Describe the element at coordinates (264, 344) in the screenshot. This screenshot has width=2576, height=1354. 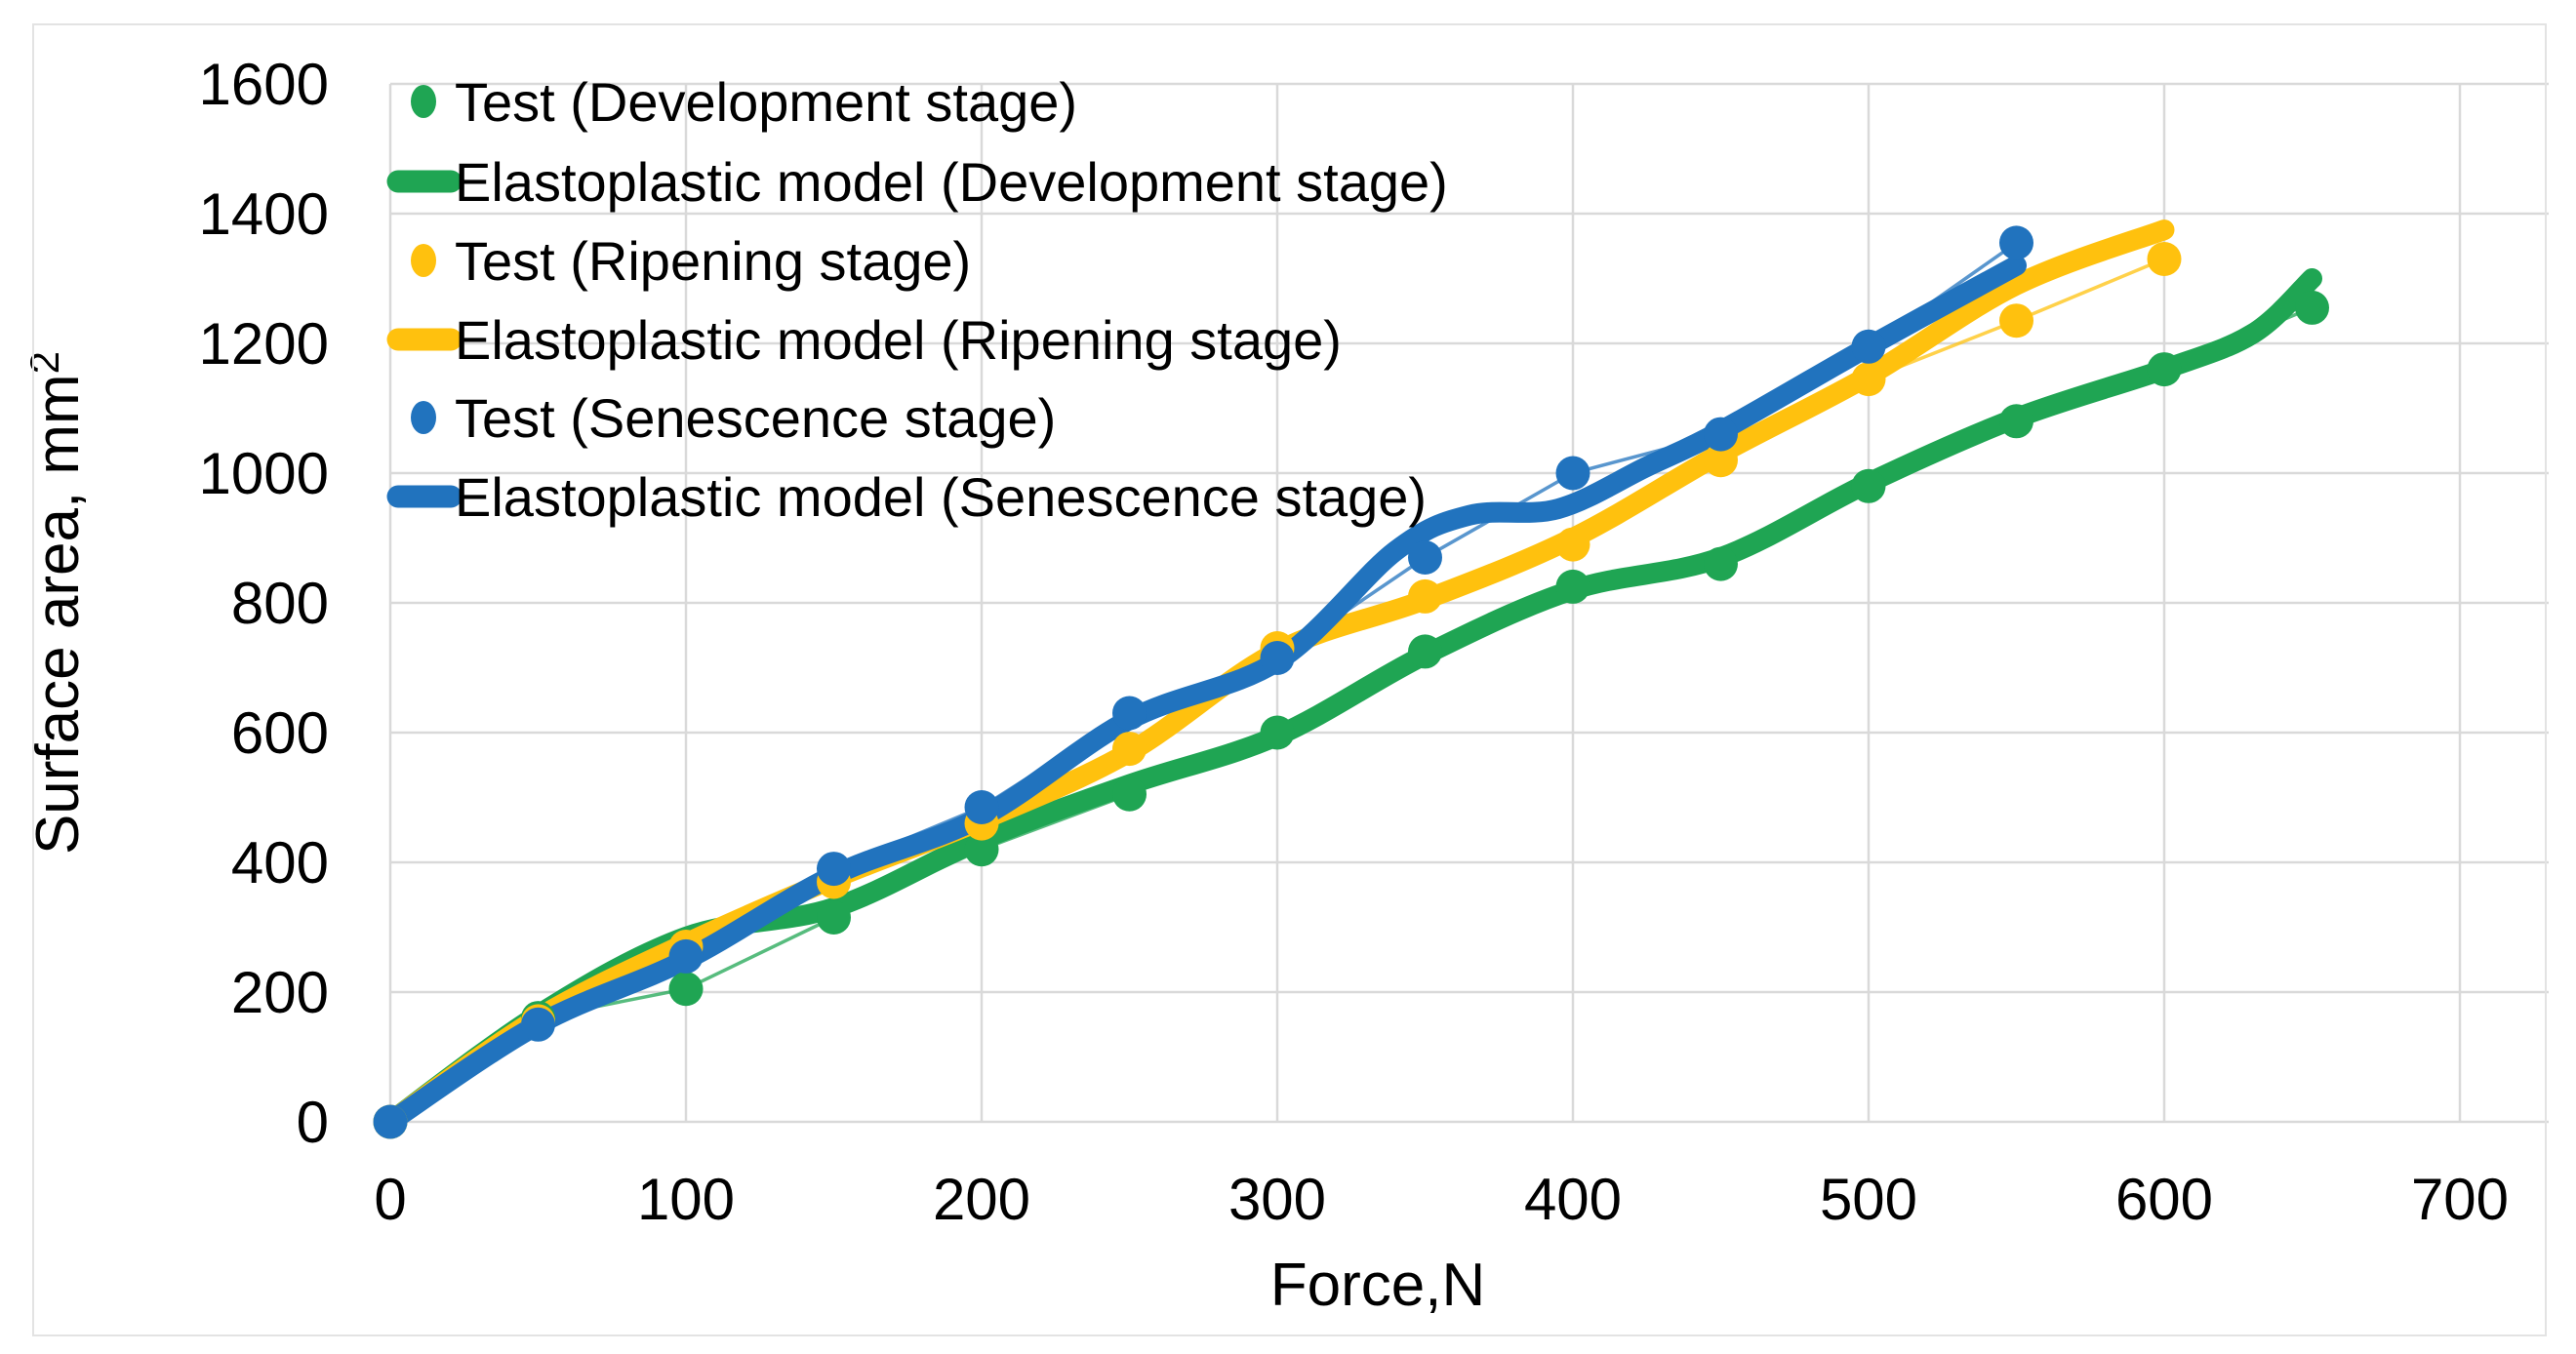
I see `y-tick-label: 1200` at that location.